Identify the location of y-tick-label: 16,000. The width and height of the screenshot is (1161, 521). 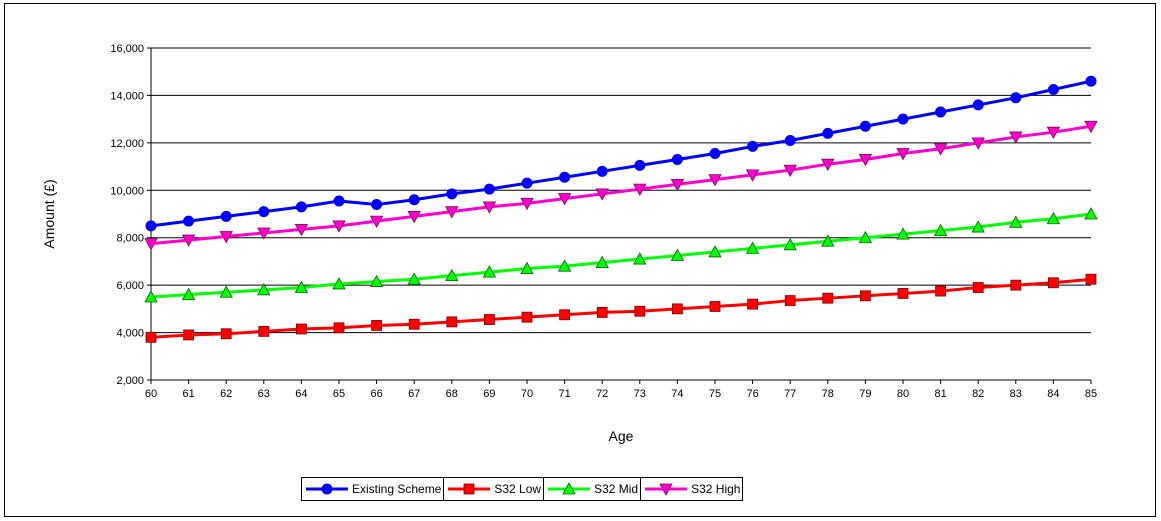
(127, 49).